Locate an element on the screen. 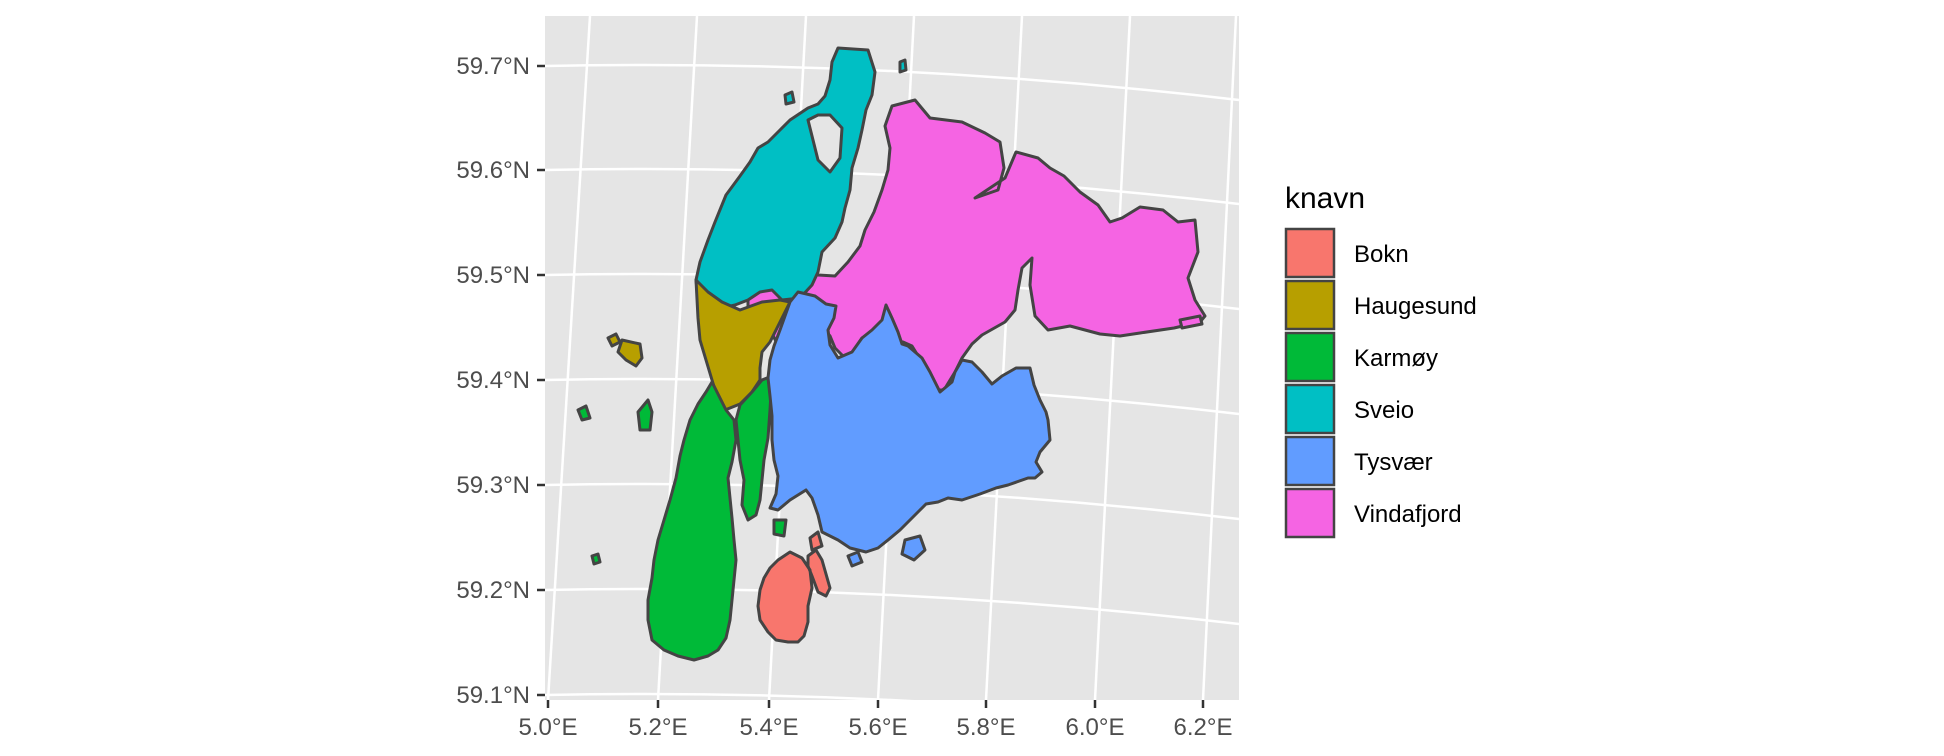 This screenshot has width=1944, height=756. legend-swatch-vindafjord is located at coordinates (1310, 513).